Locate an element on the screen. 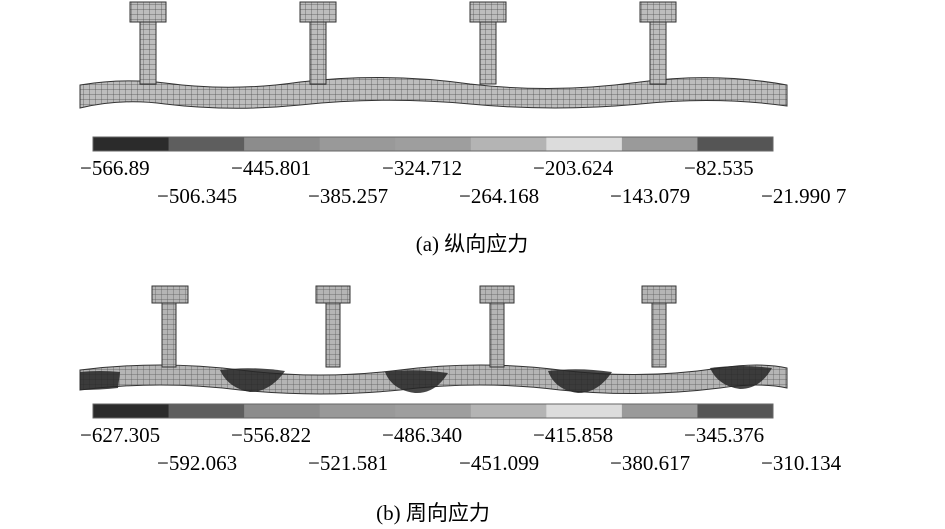 This screenshot has width=945, height=529. legend-label: −521.581 is located at coordinates (348, 463).